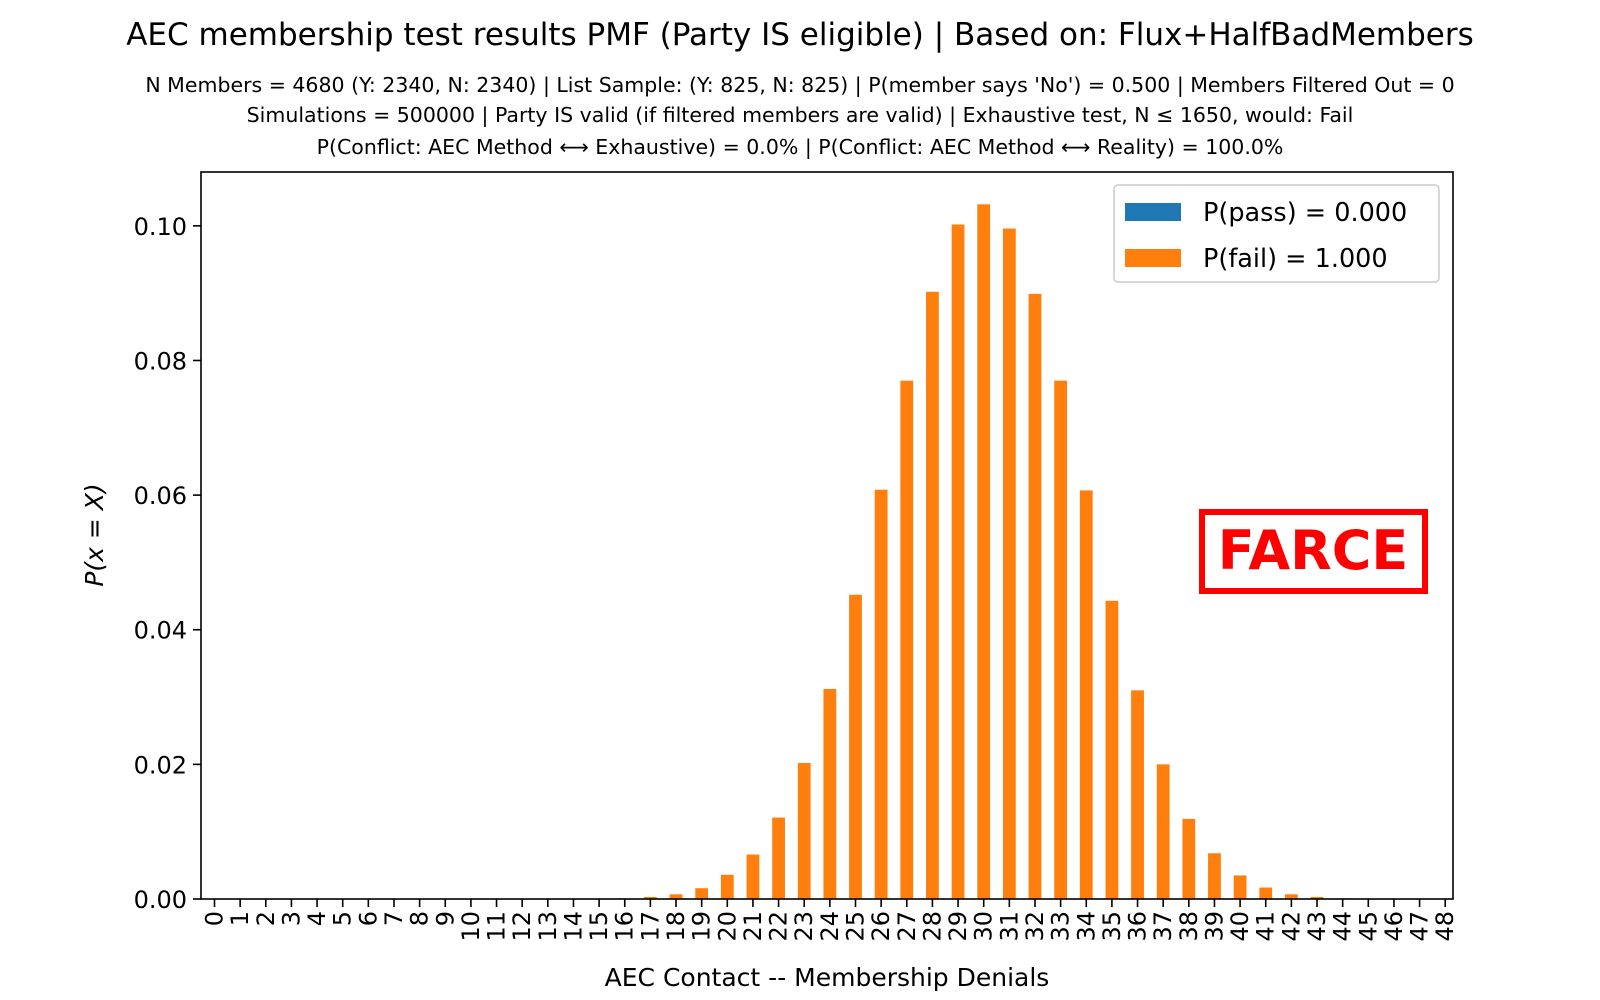 This screenshot has height=1000, width=1600. What do you see at coordinates (932, 926) in the screenshot?
I see `x-tick-label: 28` at bounding box center [932, 926].